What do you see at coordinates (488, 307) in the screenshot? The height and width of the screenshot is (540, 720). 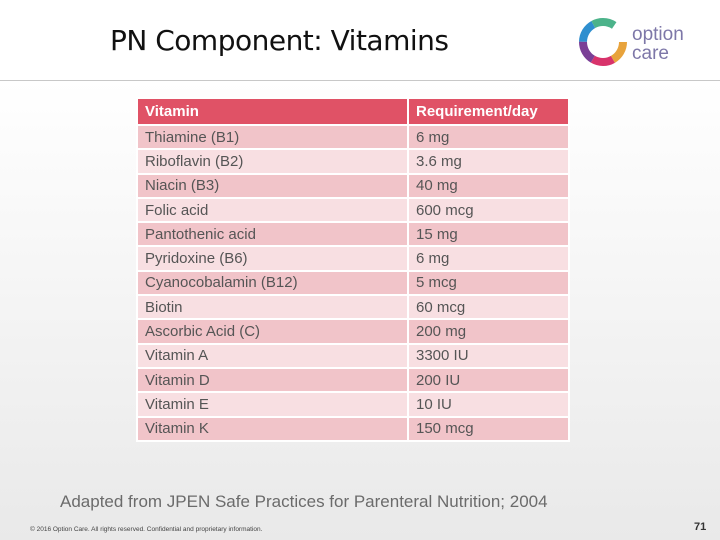 I see `table-cell: 60 mcg` at bounding box center [488, 307].